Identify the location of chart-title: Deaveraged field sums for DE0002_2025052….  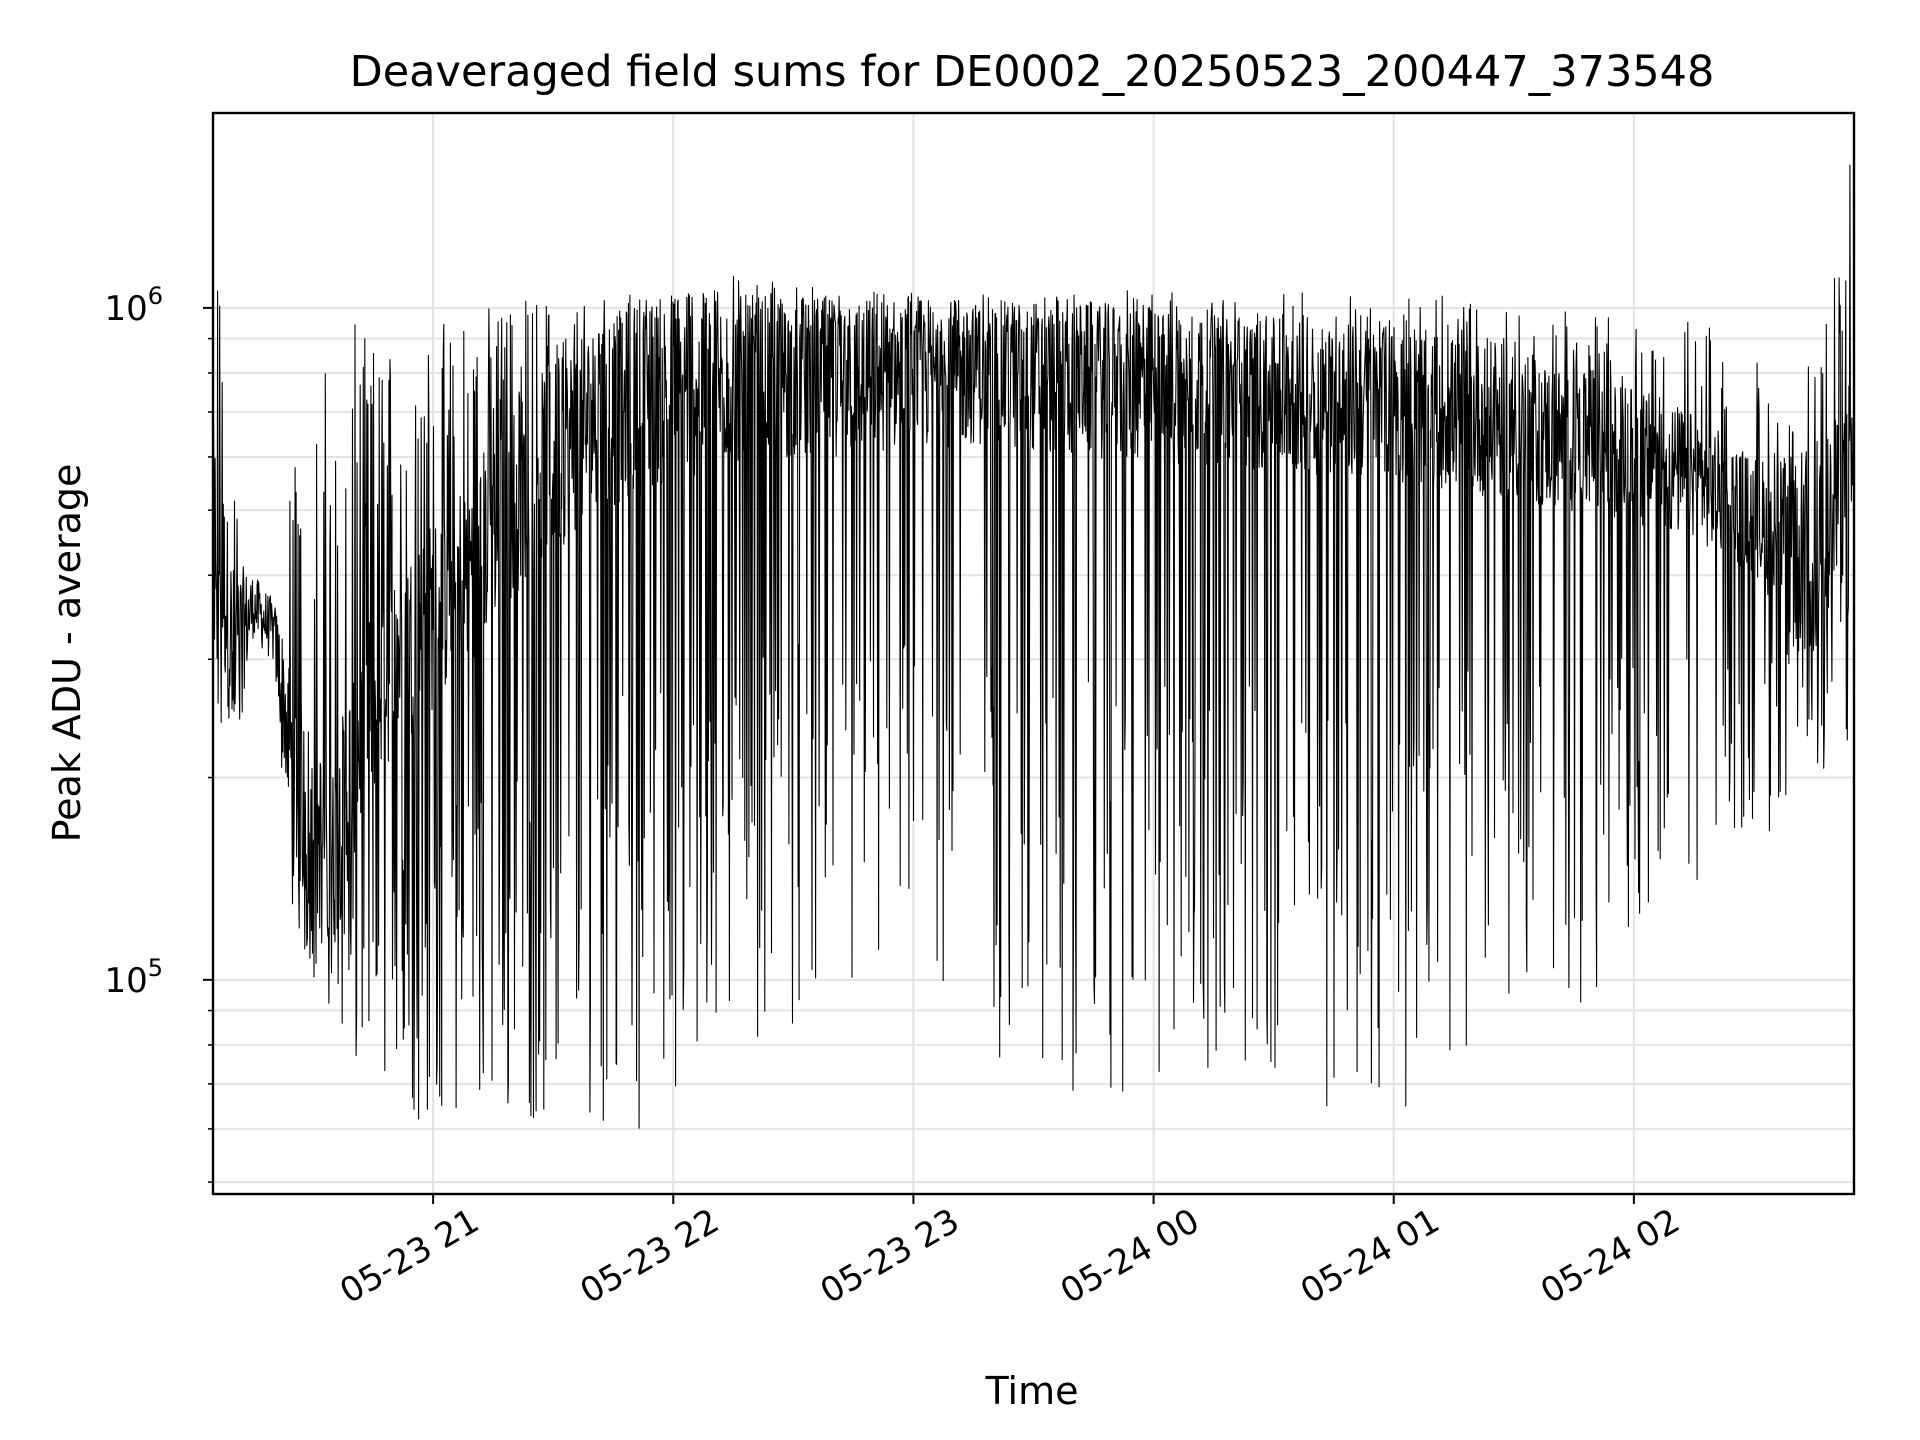
(1032, 72).